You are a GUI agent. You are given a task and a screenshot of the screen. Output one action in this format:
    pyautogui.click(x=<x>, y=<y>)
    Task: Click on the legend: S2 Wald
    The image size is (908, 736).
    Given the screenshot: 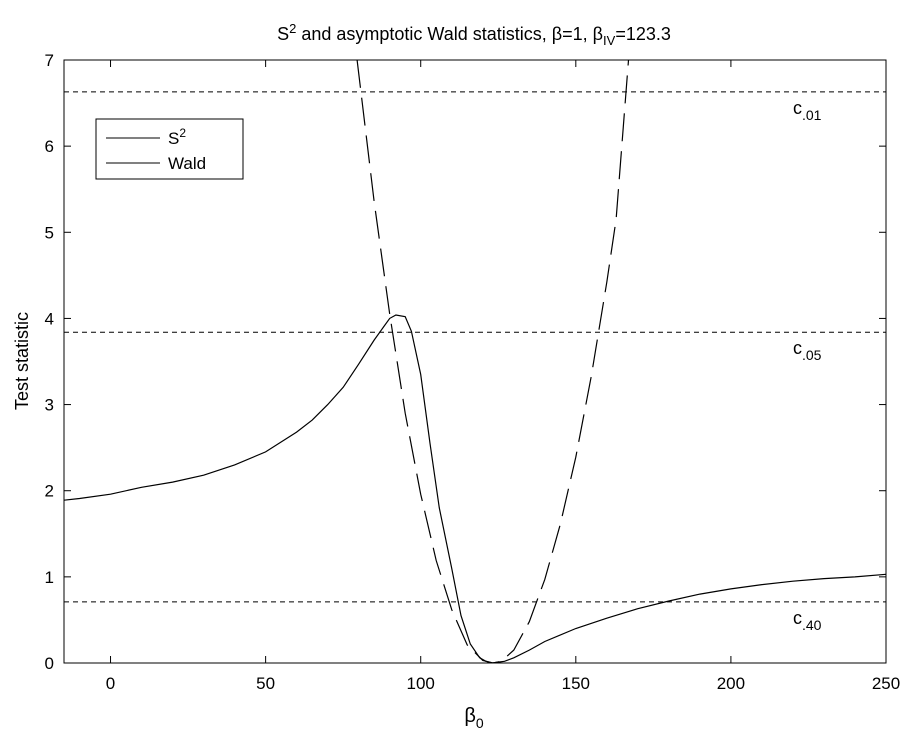 What is the action you would take?
    pyautogui.click(x=169, y=149)
    